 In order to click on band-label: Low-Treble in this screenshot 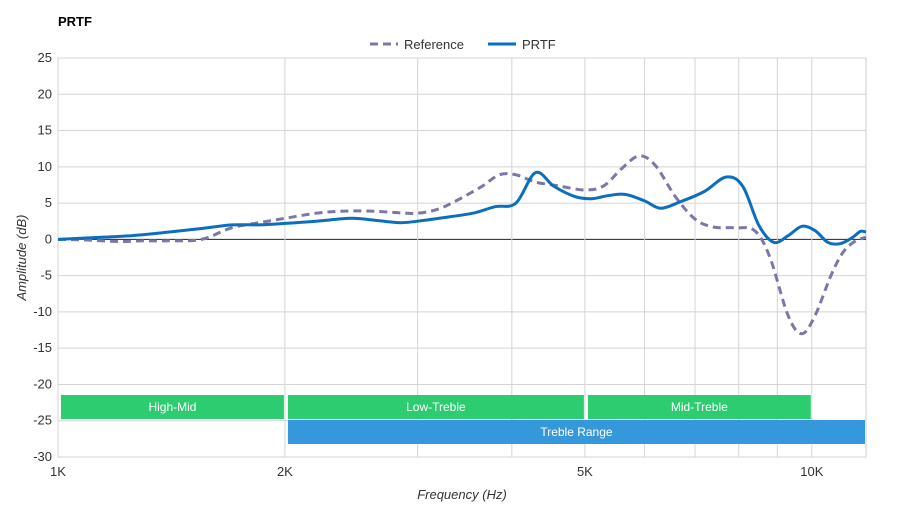, I will do `click(436, 407)`.